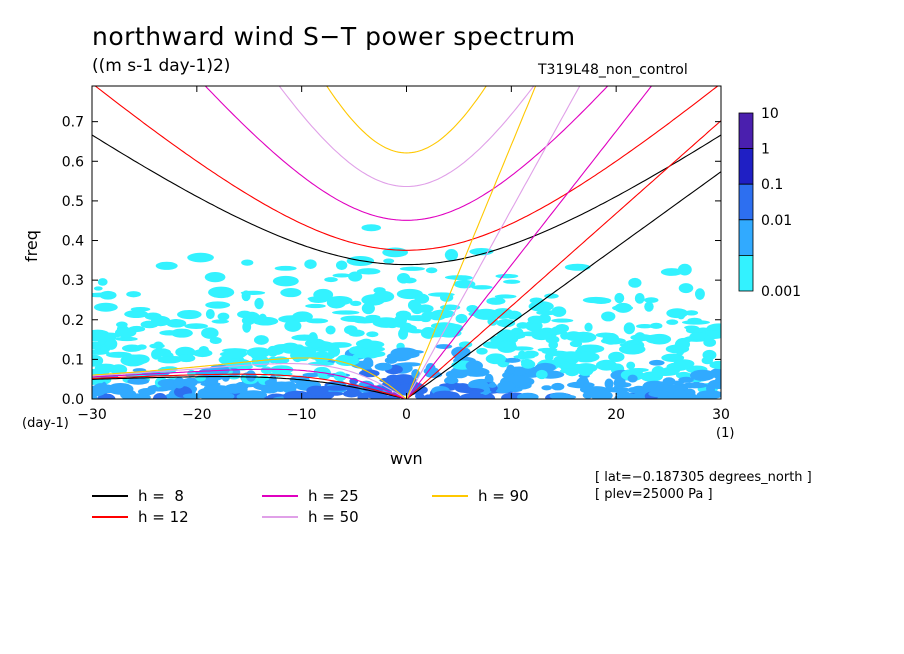 This screenshot has height=654, width=904. Describe the element at coordinates (333, 517) in the screenshot. I see `legend-label: h = 50` at that location.